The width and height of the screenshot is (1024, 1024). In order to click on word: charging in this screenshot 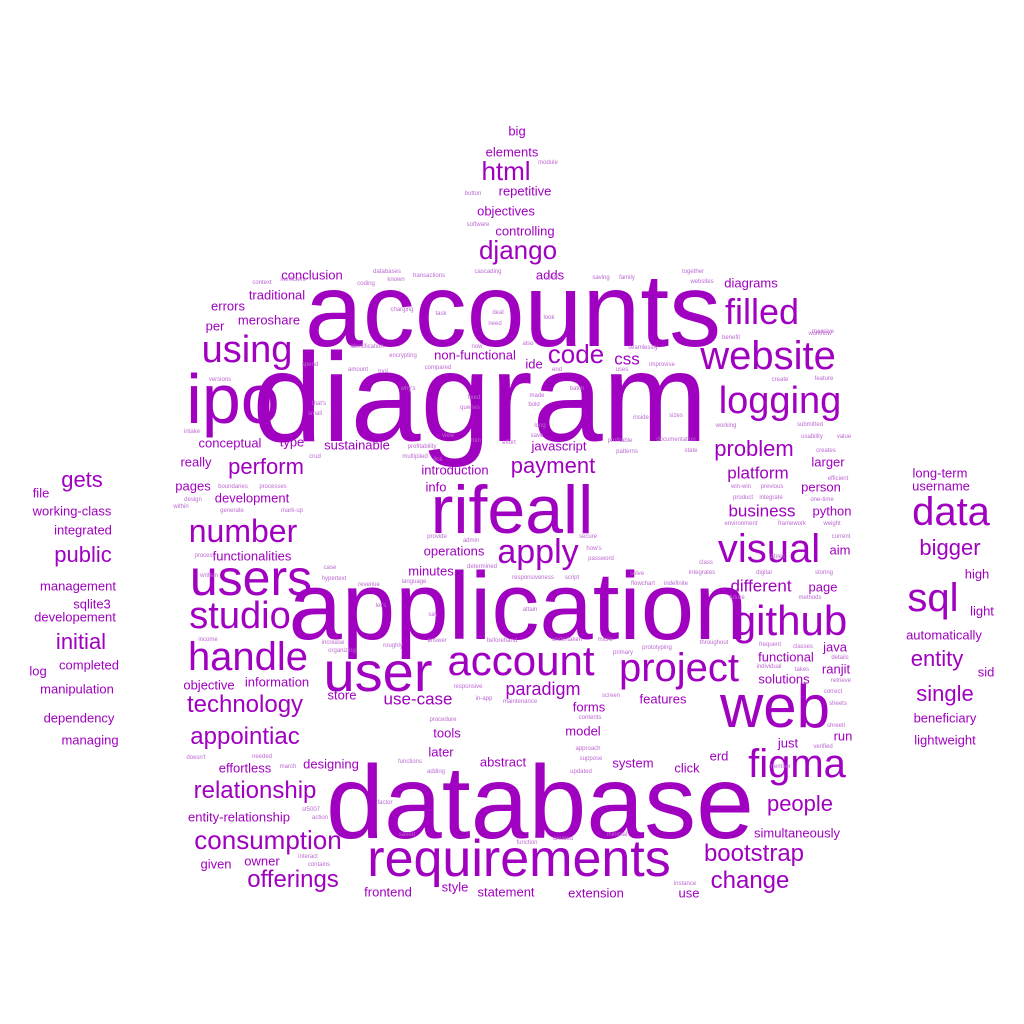, I will do `click(402, 310)`.